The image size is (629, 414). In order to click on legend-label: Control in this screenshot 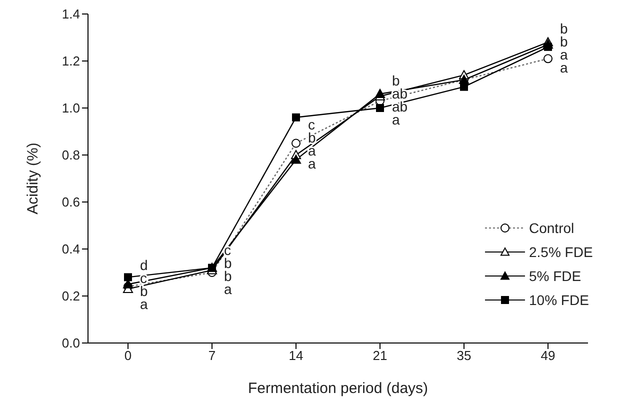, I will do `click(551, 228)`.